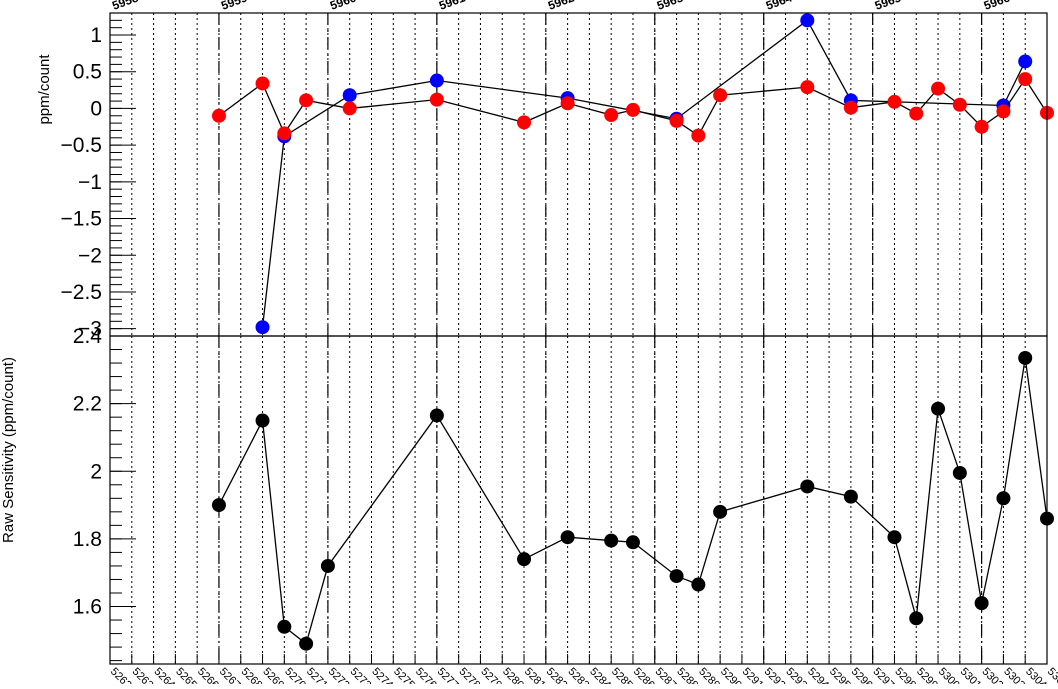 Image resolution: width=1058 pixels, height=689 pixels. I want to click on bottom-y-tick-label: 2.2, so click(87, 404).